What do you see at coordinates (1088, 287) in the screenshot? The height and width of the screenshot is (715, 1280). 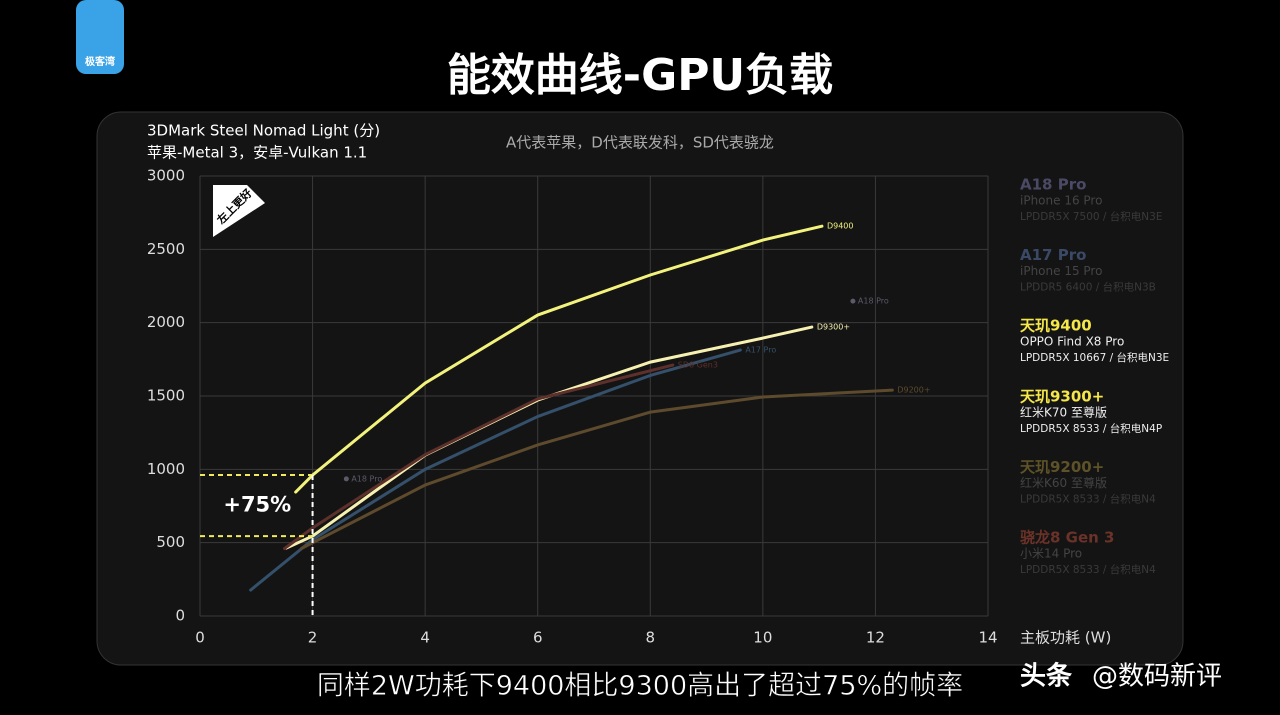 I see `legend-memory: LPDDR5 6400 / 台积电N3B` at bounding box center [1088, 287].